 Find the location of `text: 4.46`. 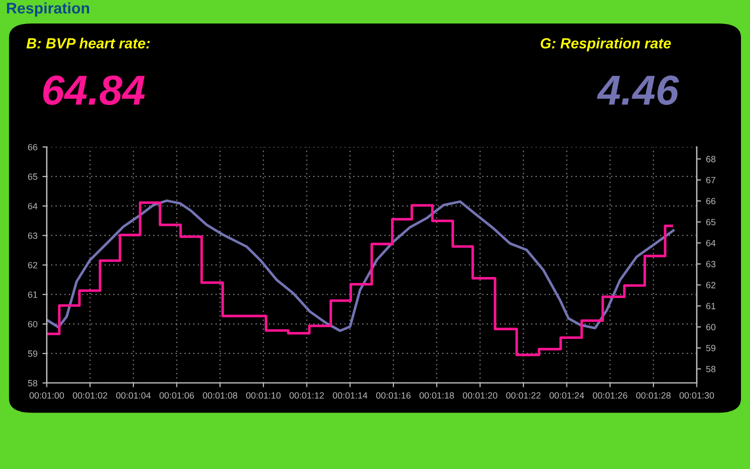

text: 4.46 is located at coordinates (637, 90).